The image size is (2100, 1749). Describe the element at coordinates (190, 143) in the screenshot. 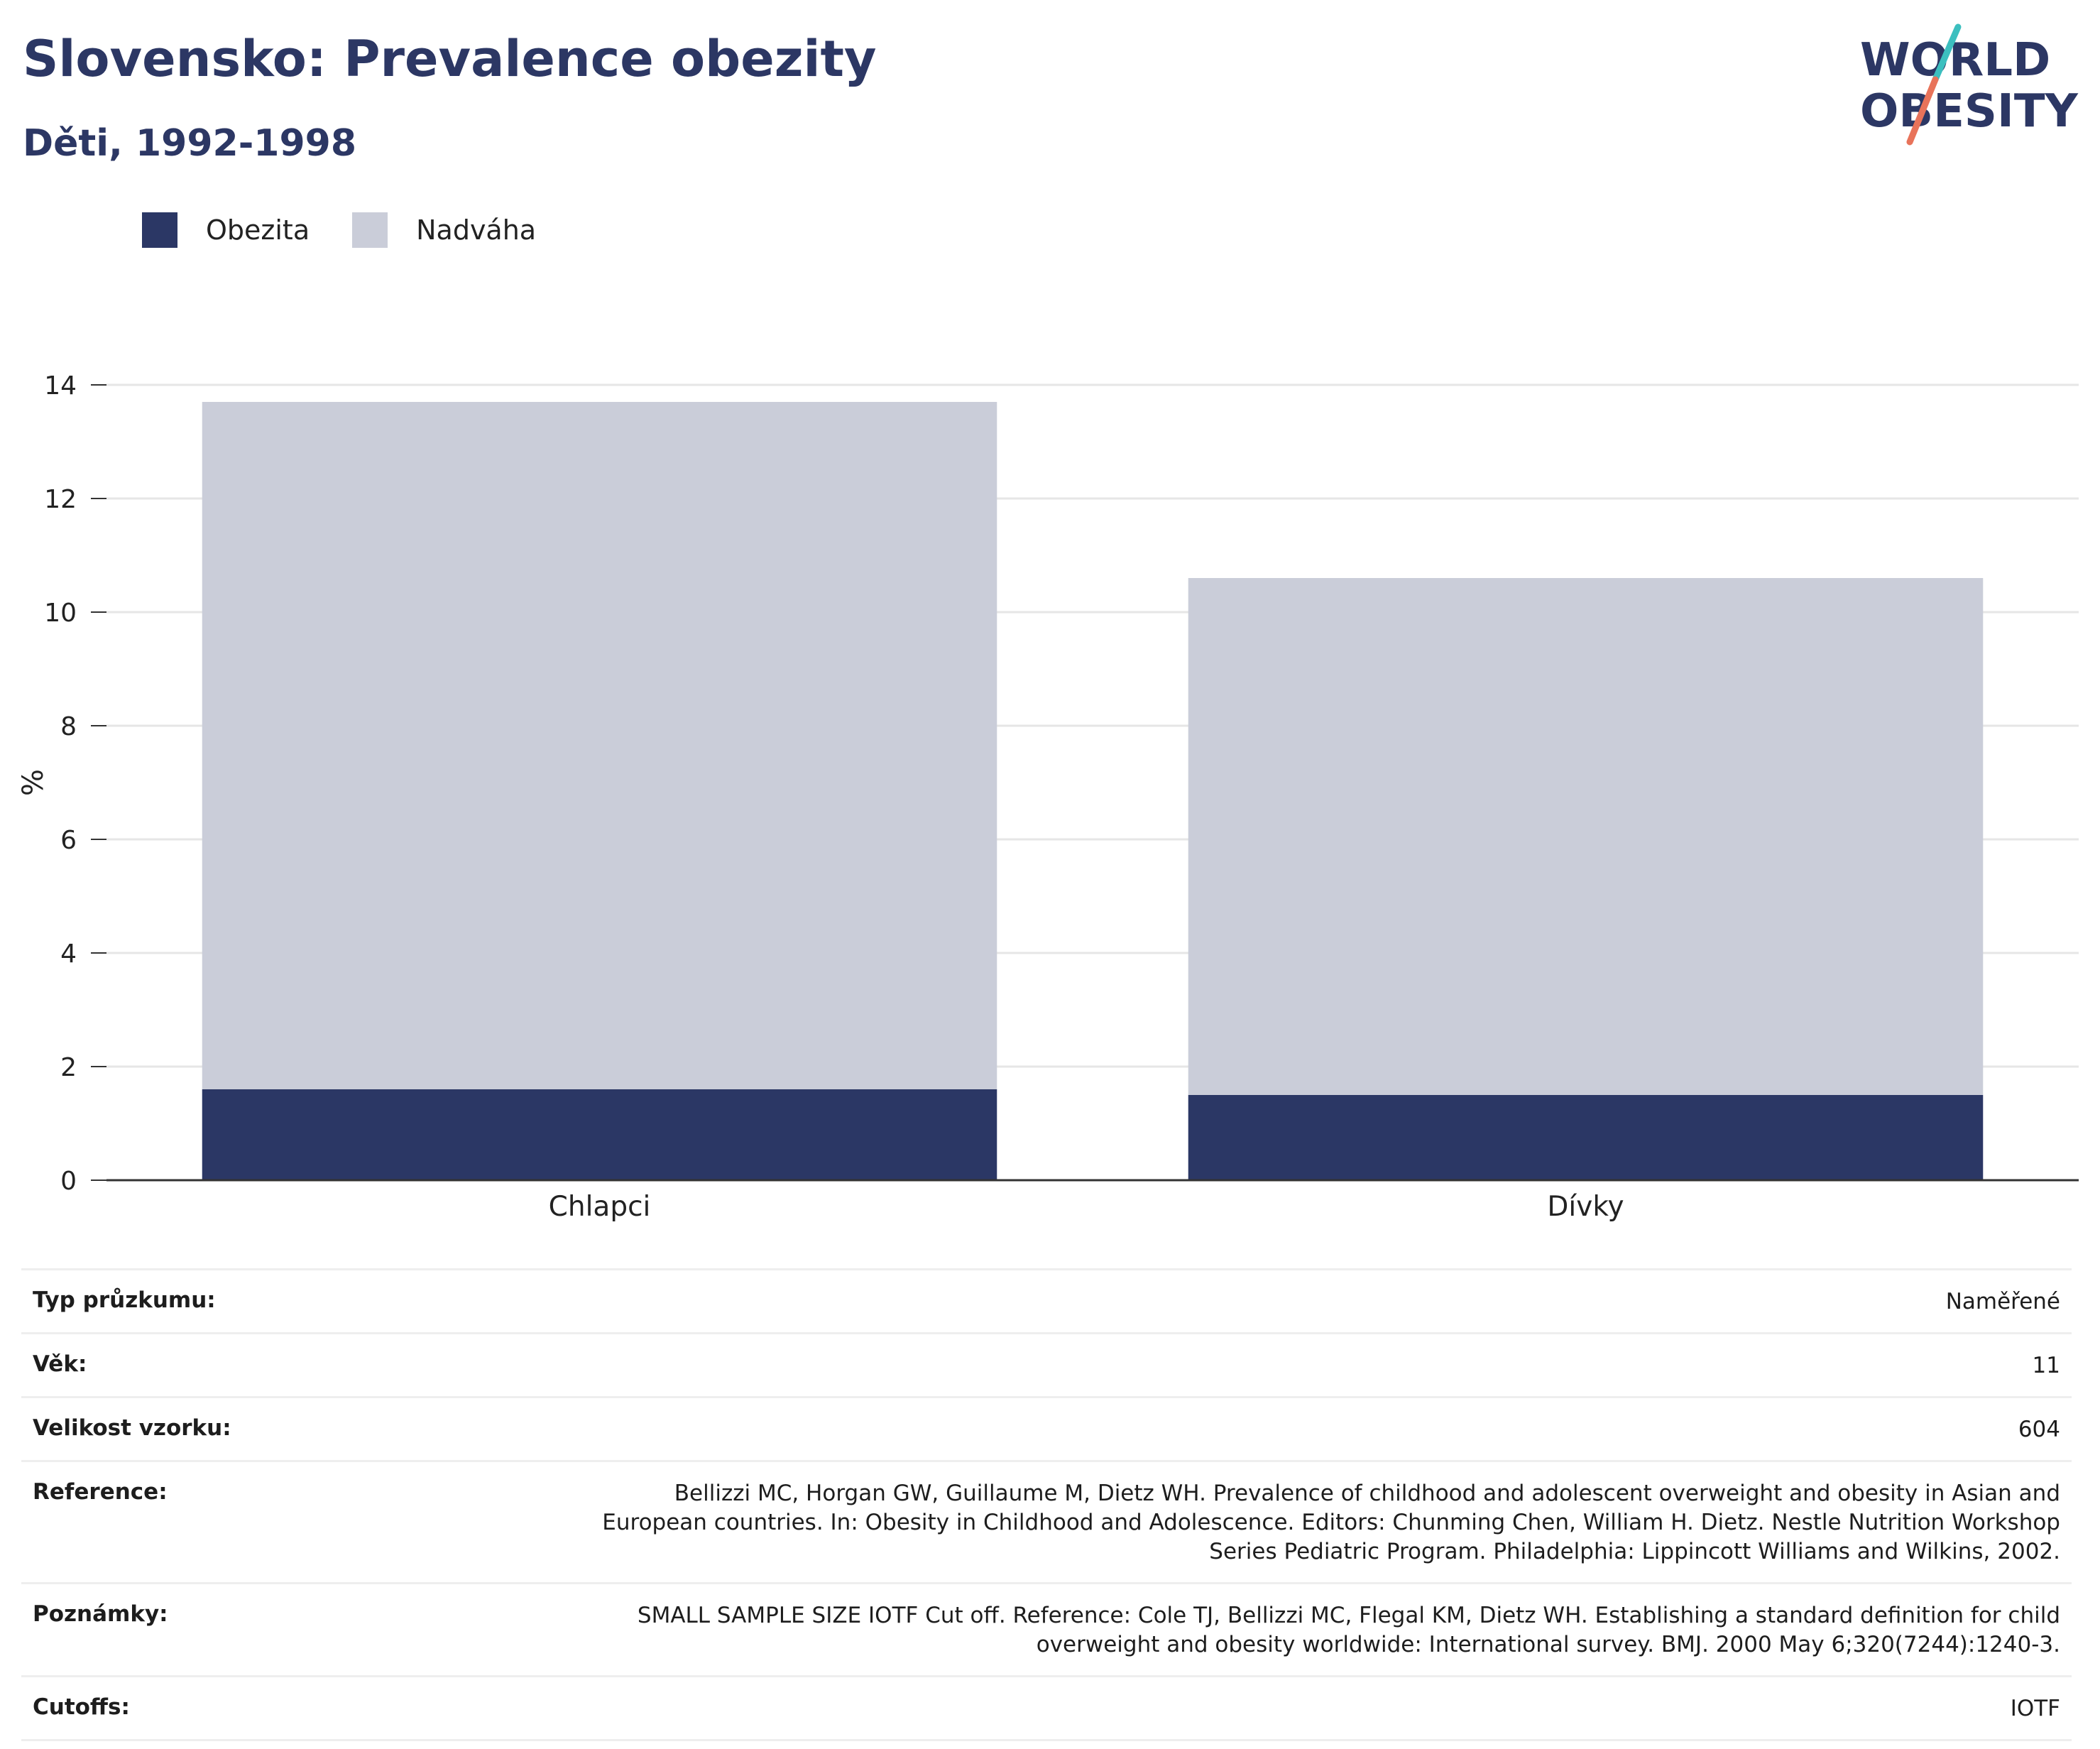

I see `page-subtitle: Děti, 1992-1998` at that location.